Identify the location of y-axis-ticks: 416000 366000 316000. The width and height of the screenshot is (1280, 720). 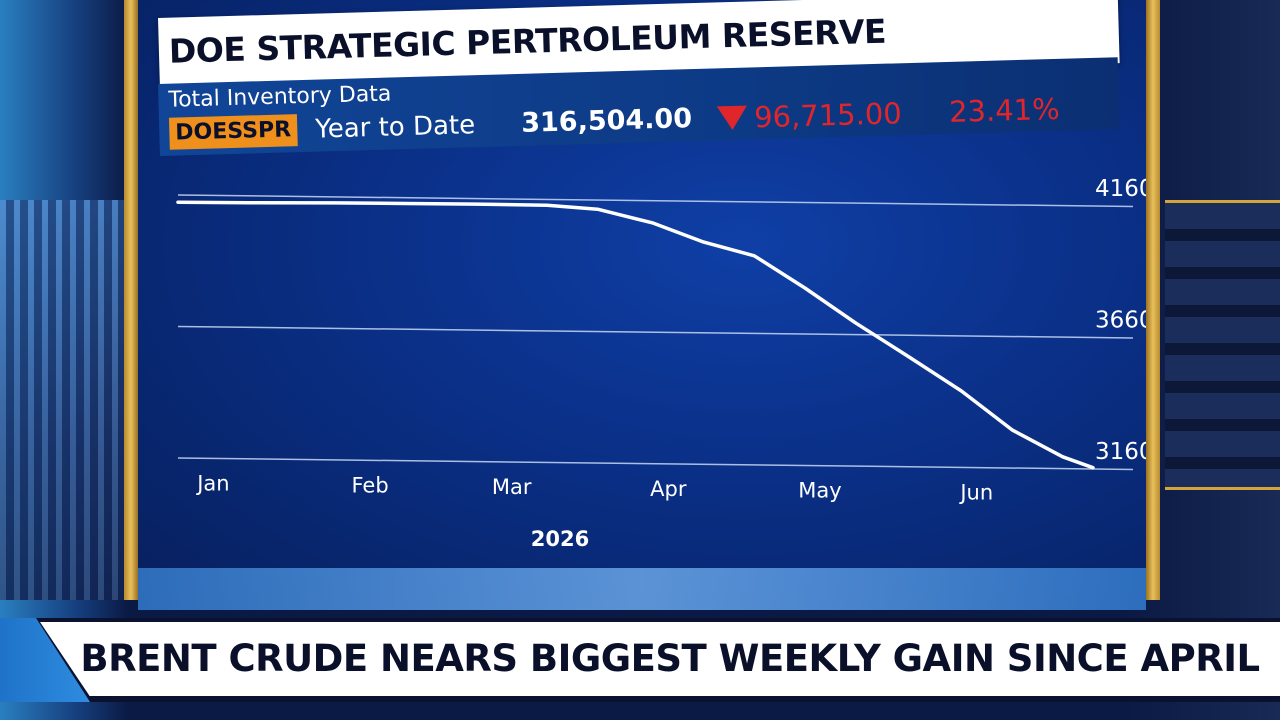
(1120, 320).